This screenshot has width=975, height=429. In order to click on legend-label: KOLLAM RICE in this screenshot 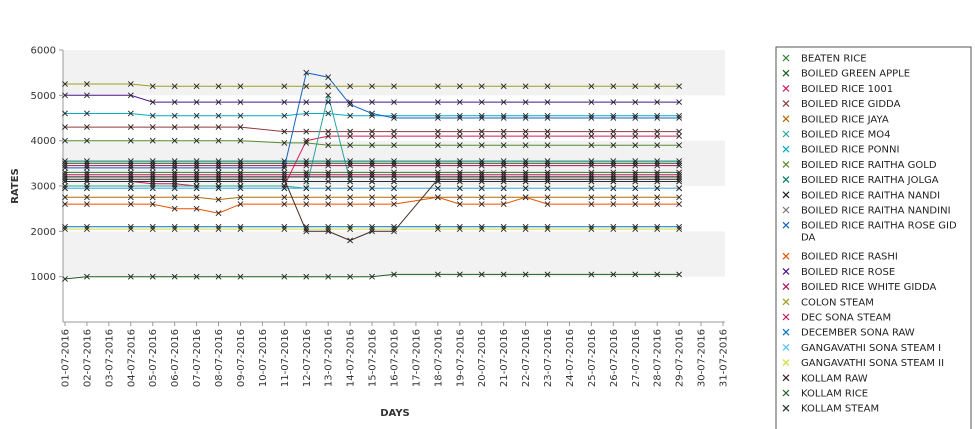, I will do `click(834, 394)`.